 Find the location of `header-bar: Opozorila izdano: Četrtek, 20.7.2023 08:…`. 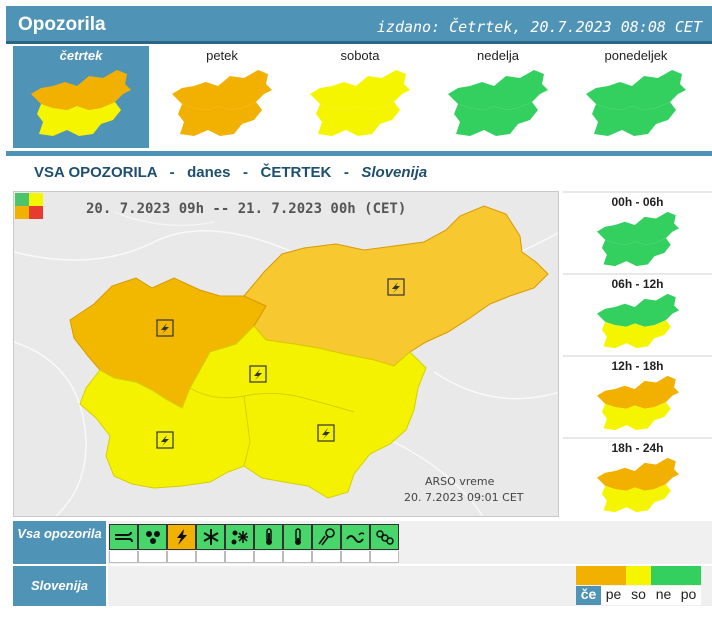

header-bar: Opozorila izdano: Četrtek, 20.7.2023 08:… is located at coordinates (359, 25).